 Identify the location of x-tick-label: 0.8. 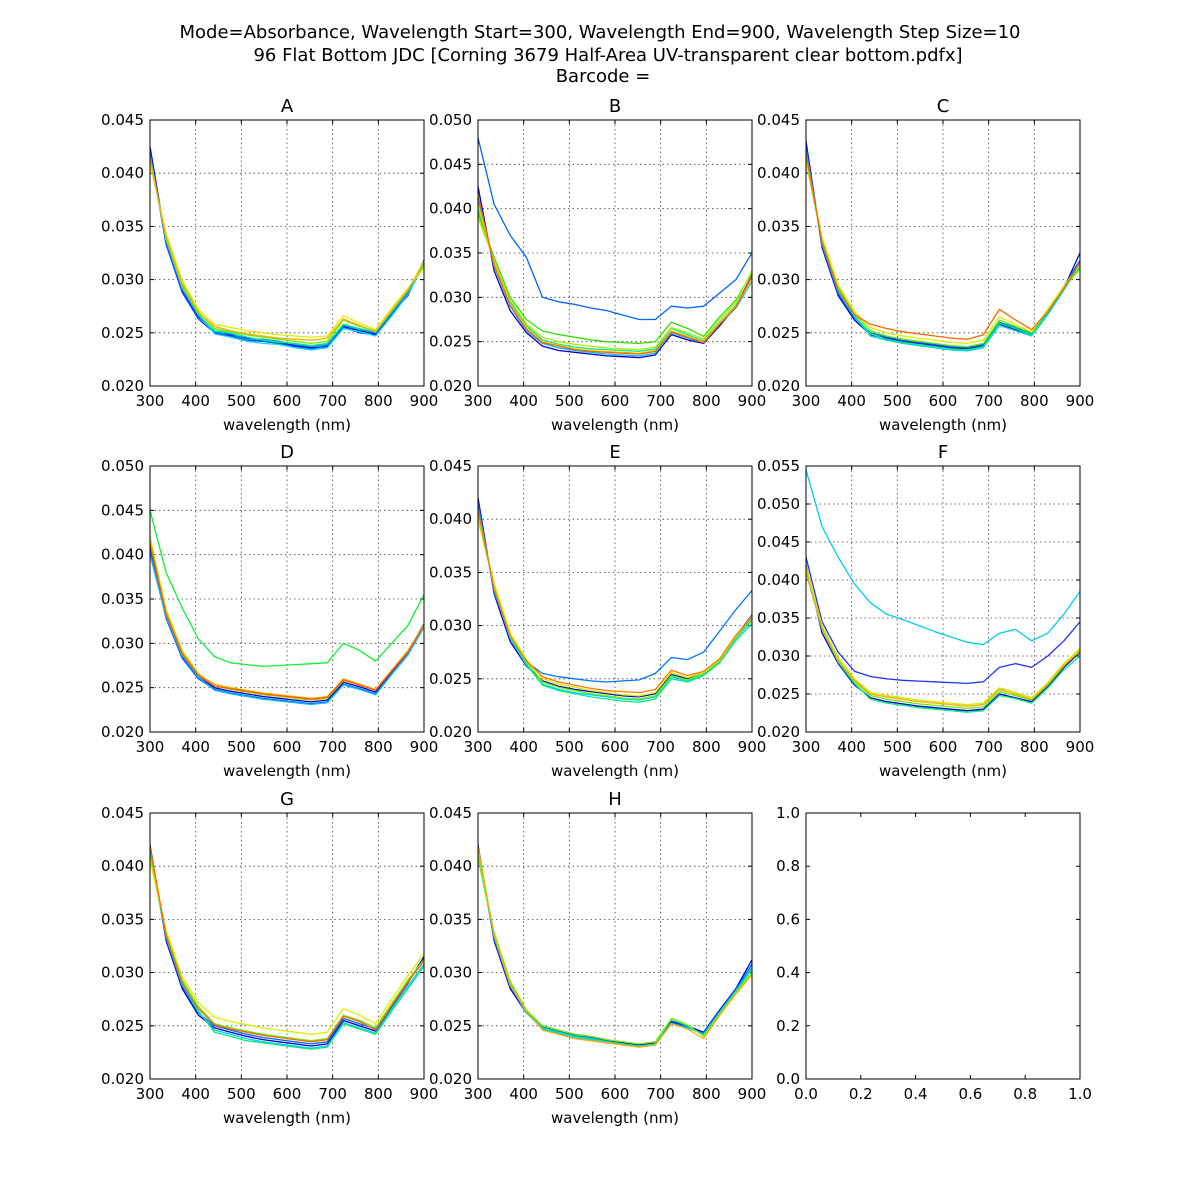
(1025, 1094).